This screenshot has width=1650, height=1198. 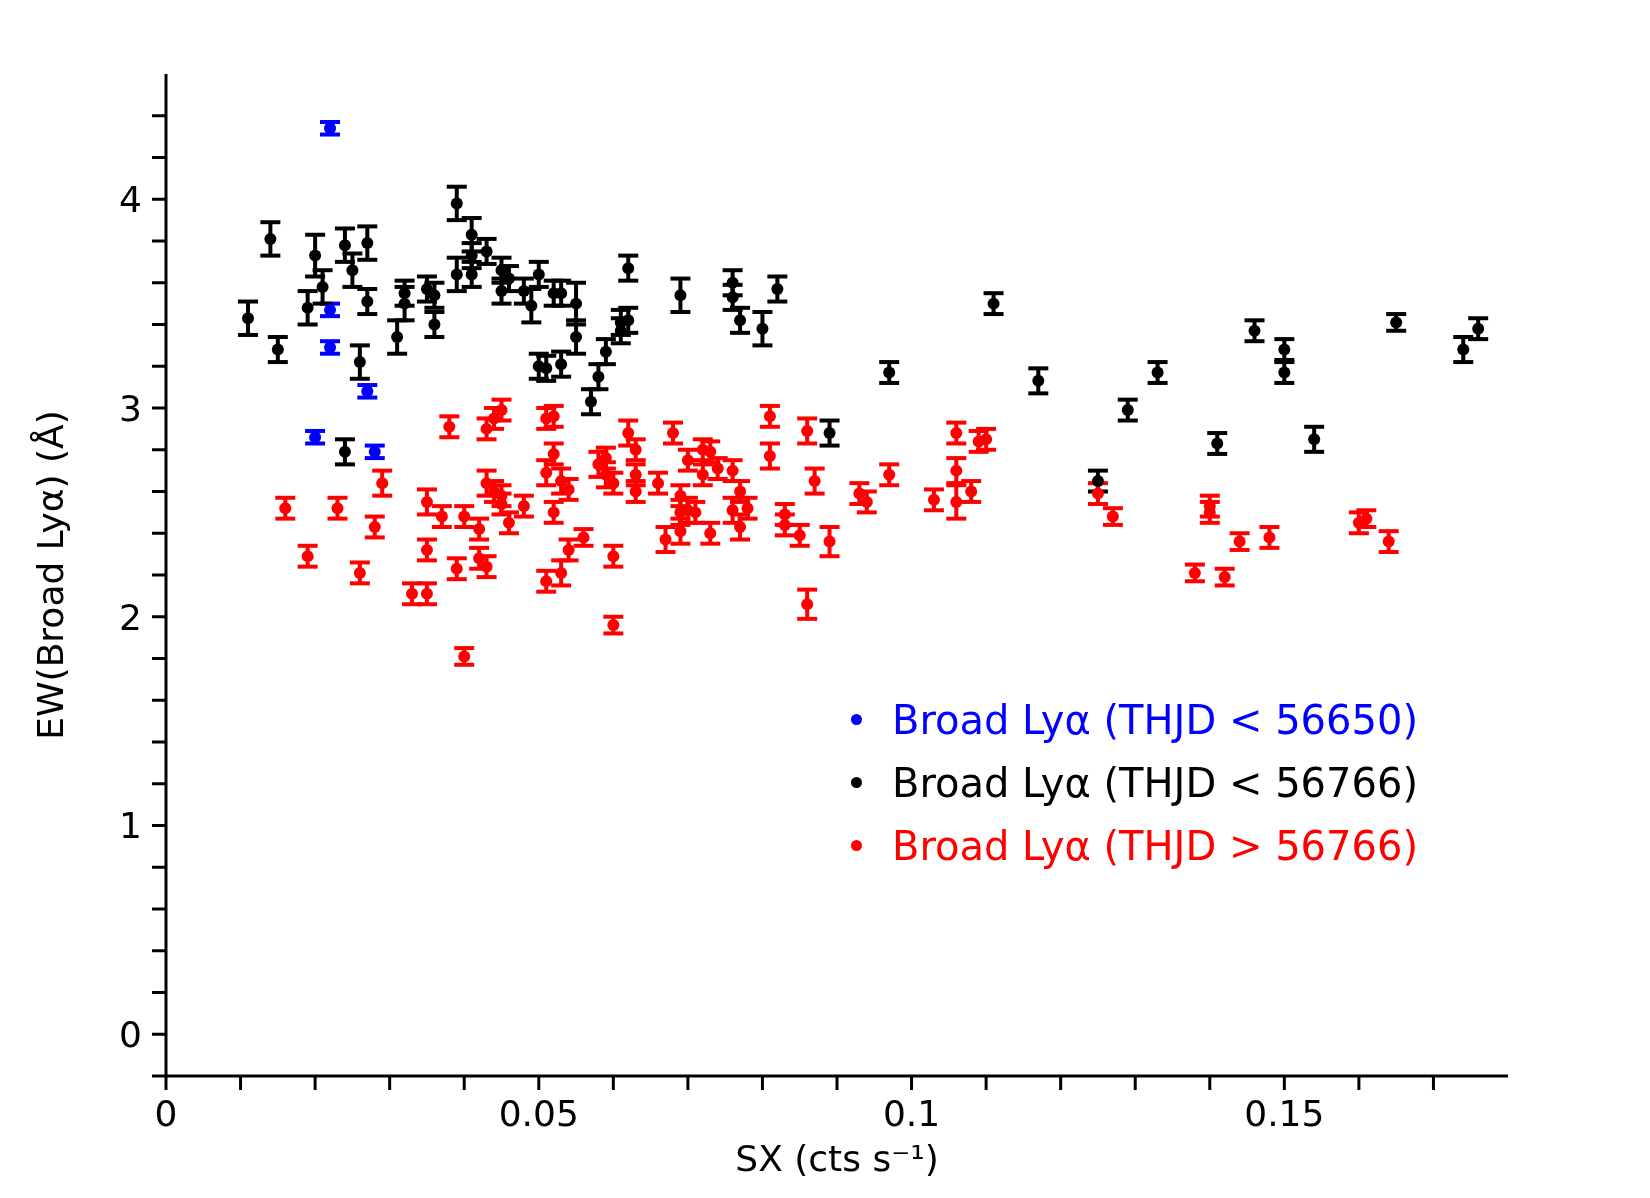 I want to click on y-tick-label: 1, so click(x=130, y=826).